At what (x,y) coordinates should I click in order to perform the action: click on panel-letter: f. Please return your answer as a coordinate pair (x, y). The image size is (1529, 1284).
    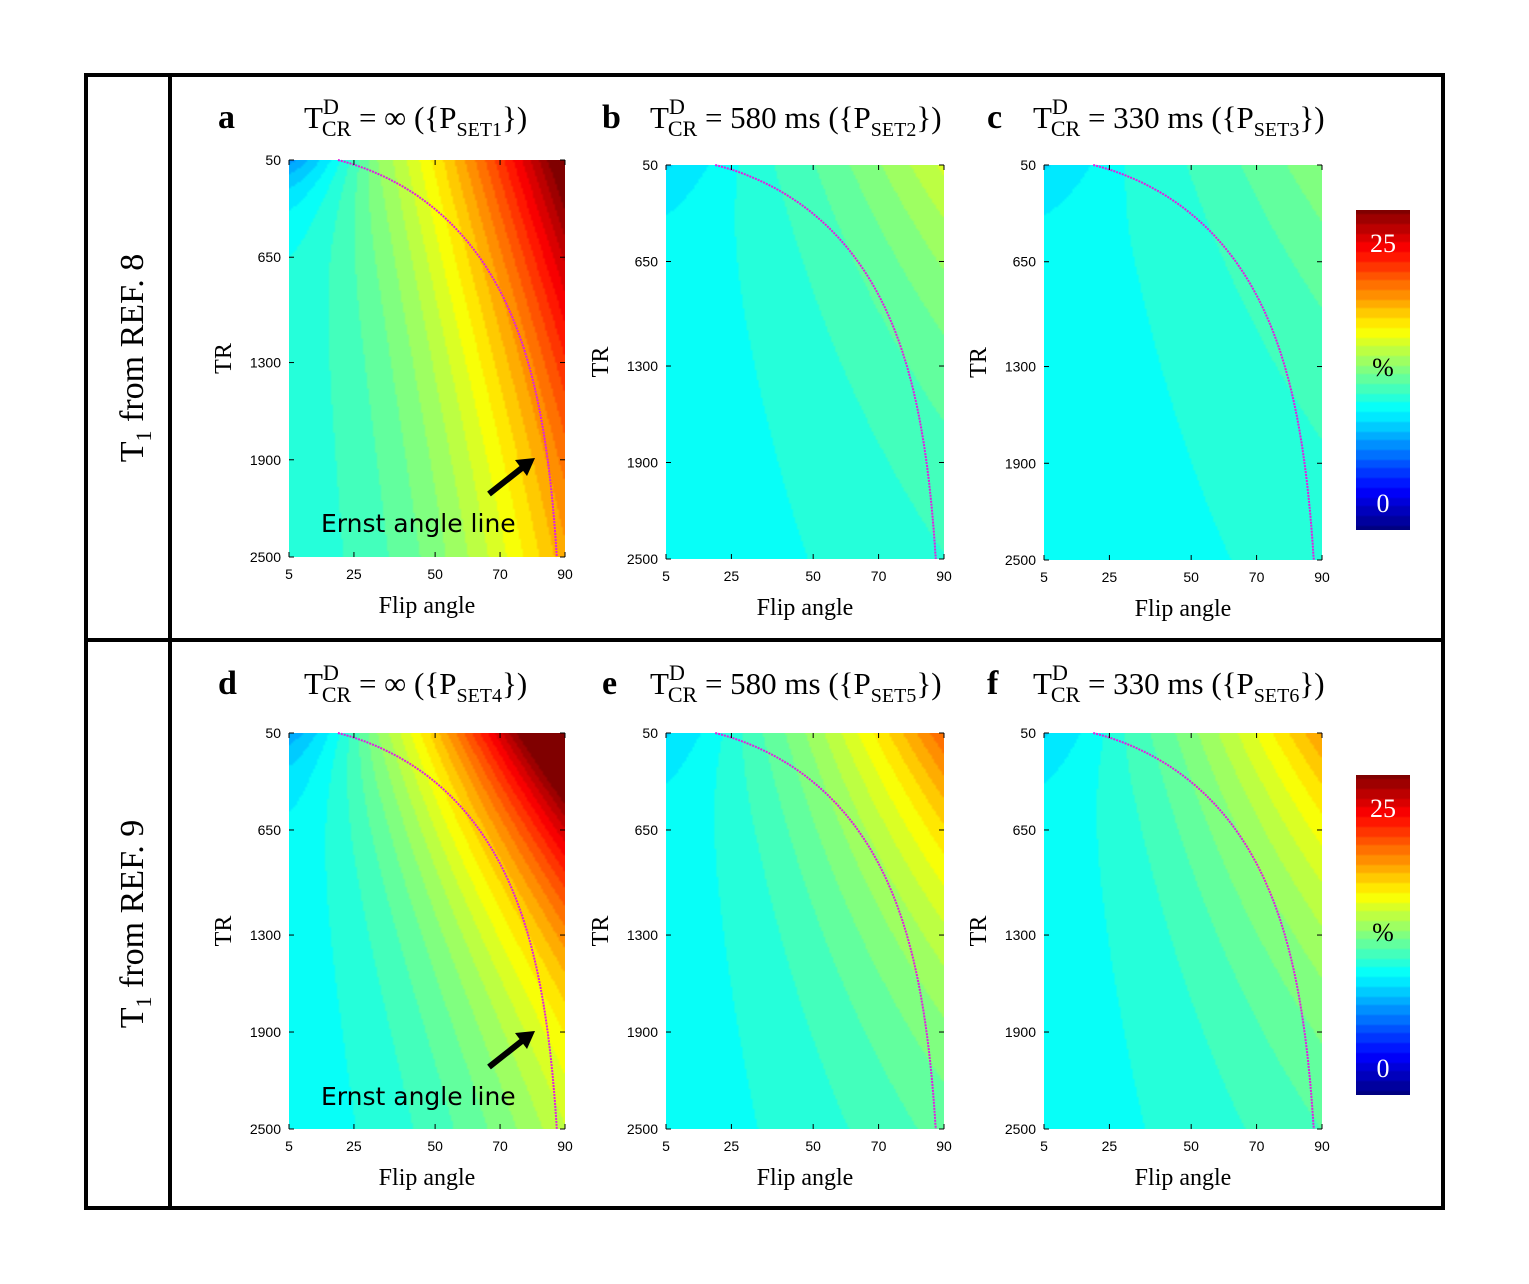
    Looking at the image, I should click on (993, 683).